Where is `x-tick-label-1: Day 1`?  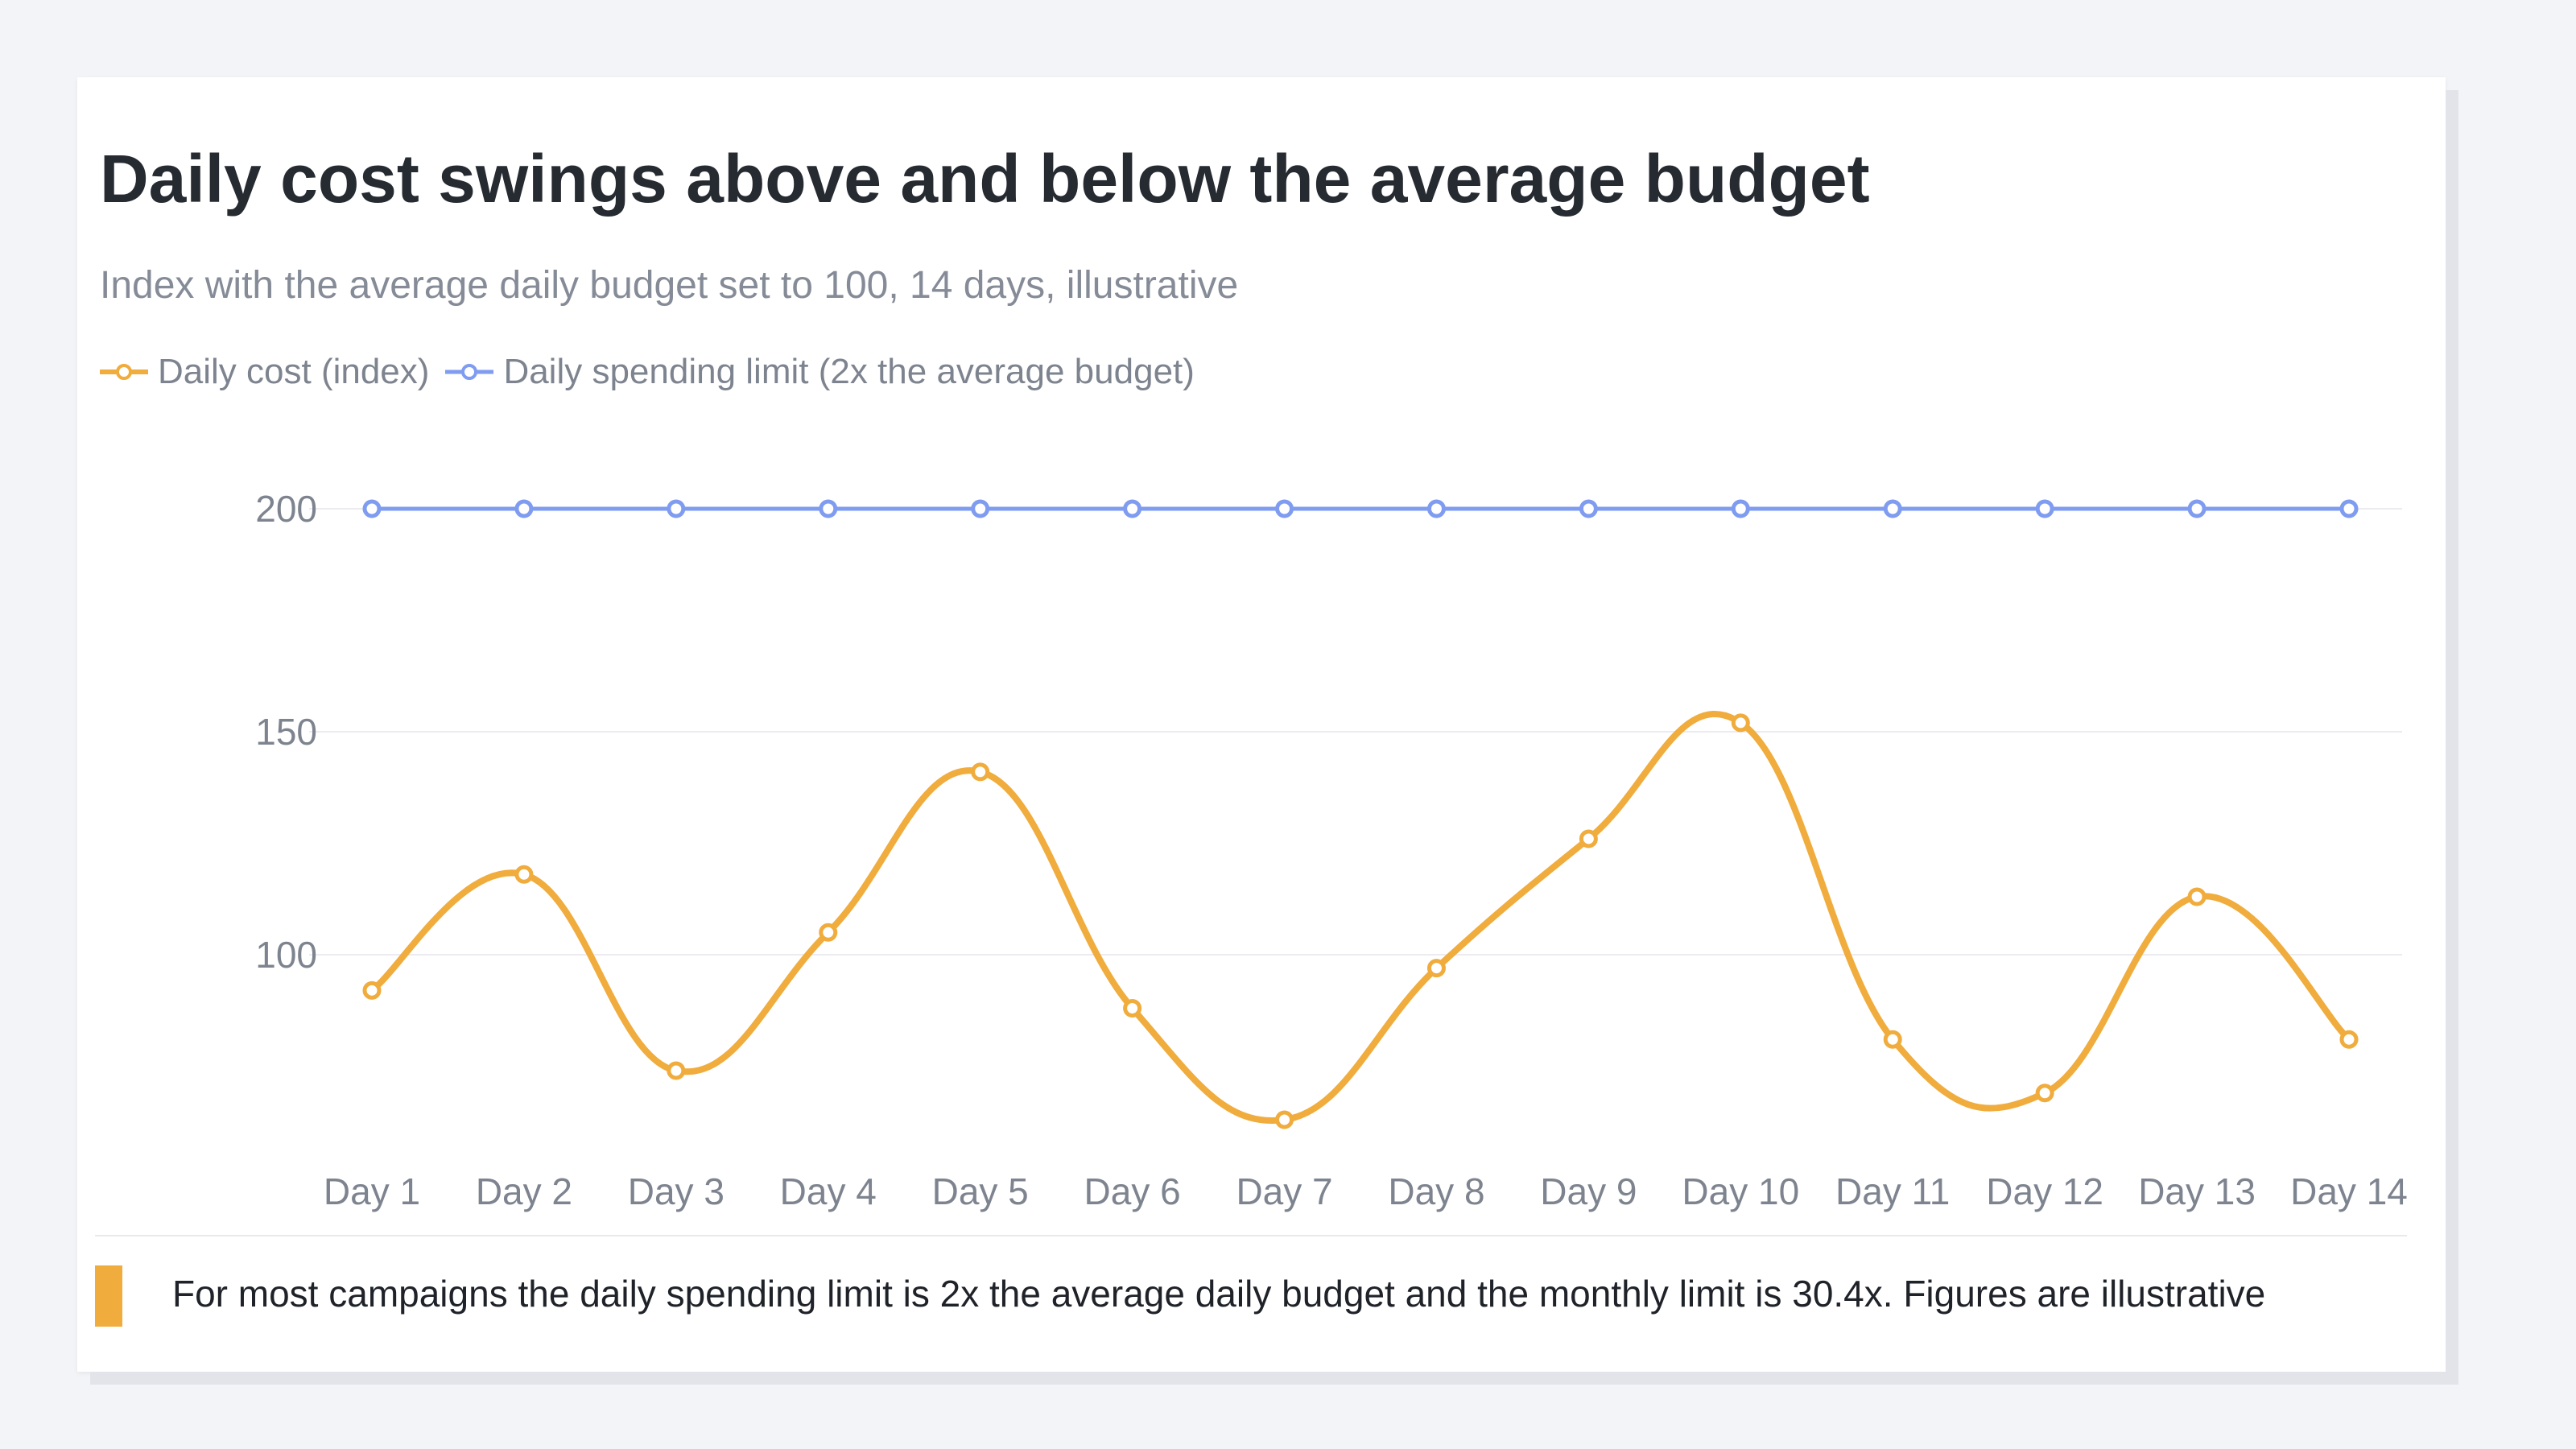 x-tick-label-1: Day 1 is located at coordinates (372, 1191).